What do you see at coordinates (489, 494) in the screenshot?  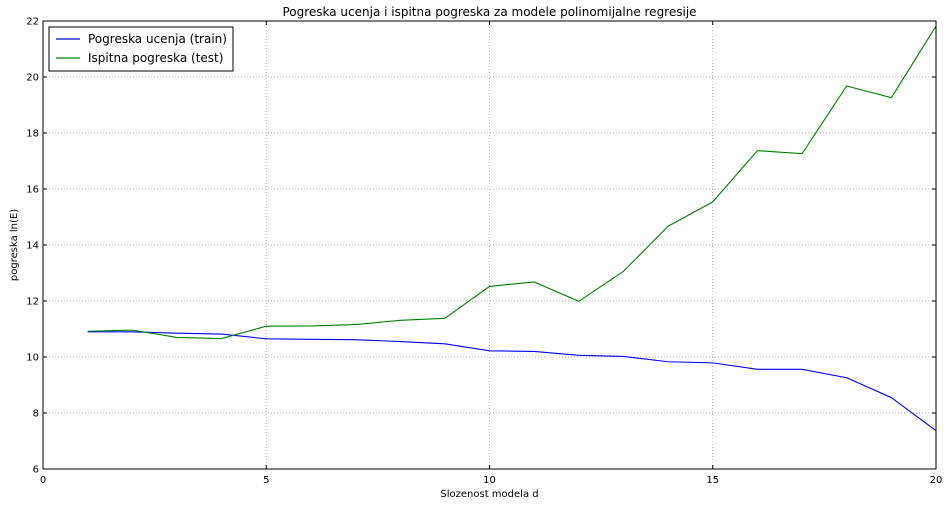 I see `x-axis-label: Slozenost modela d` at bounding box center [489, 494].